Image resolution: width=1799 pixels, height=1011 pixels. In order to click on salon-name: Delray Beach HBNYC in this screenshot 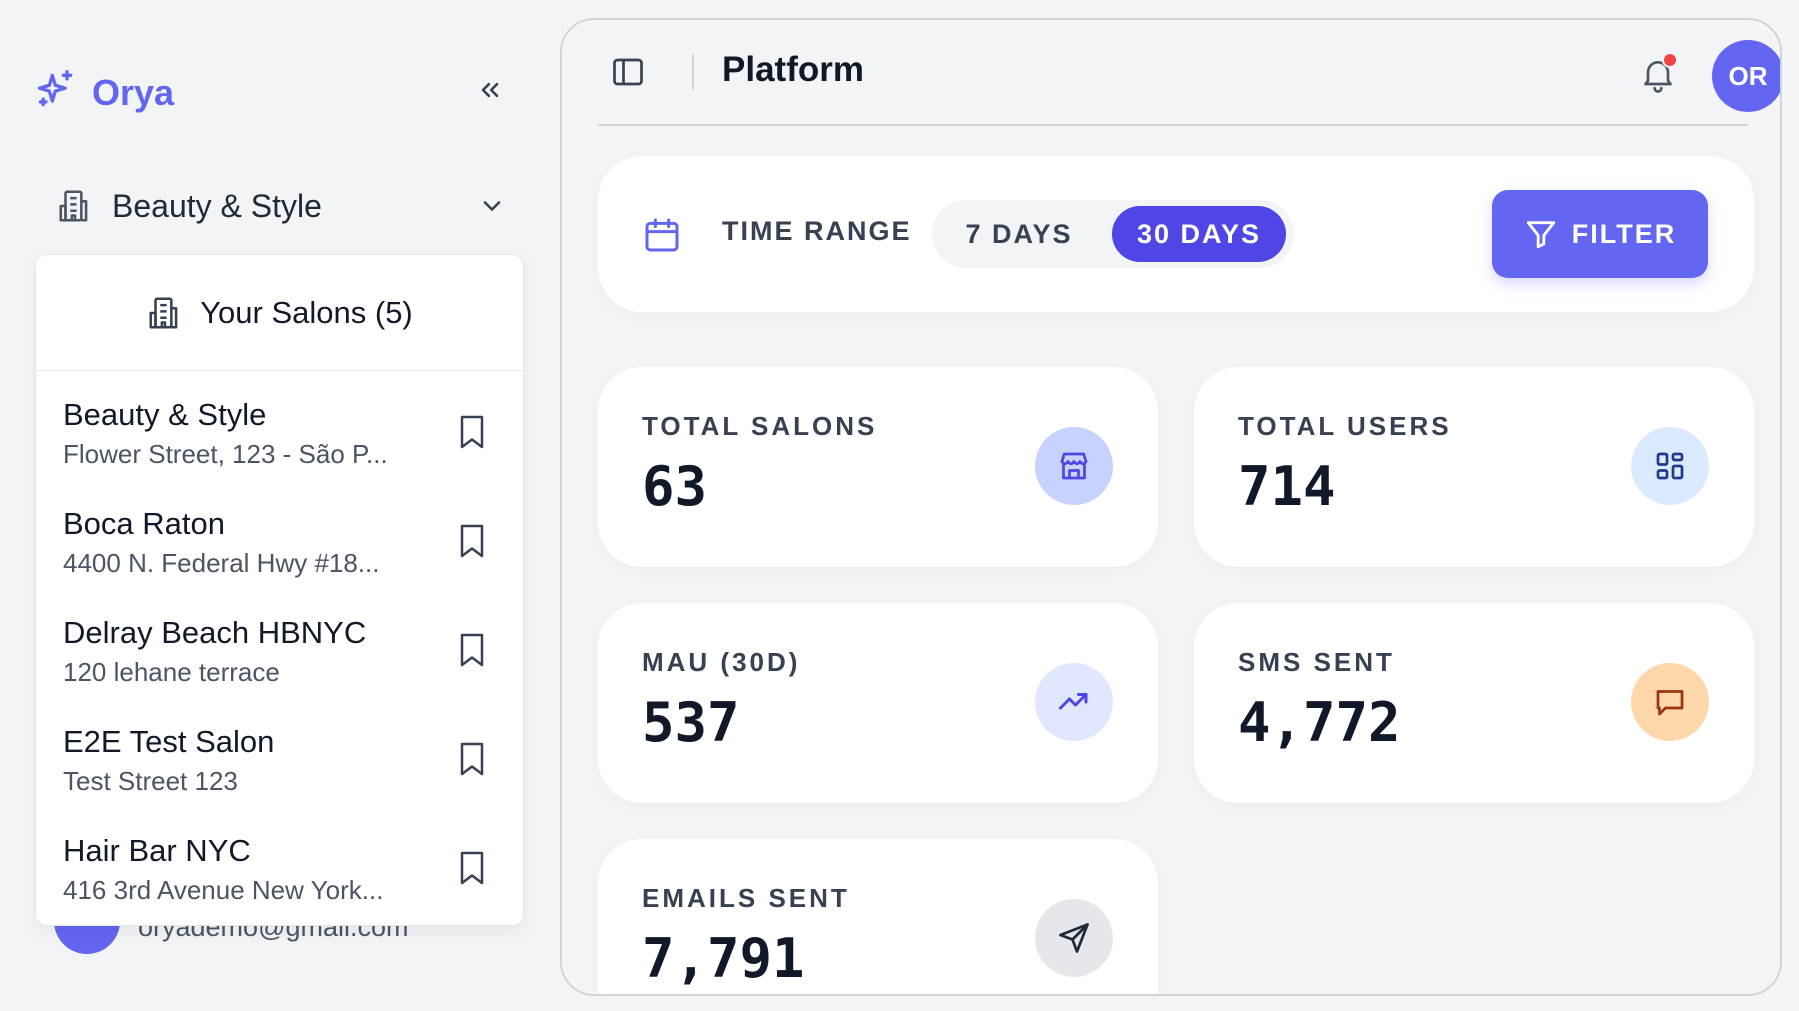, I will do `click(215, 632)`.